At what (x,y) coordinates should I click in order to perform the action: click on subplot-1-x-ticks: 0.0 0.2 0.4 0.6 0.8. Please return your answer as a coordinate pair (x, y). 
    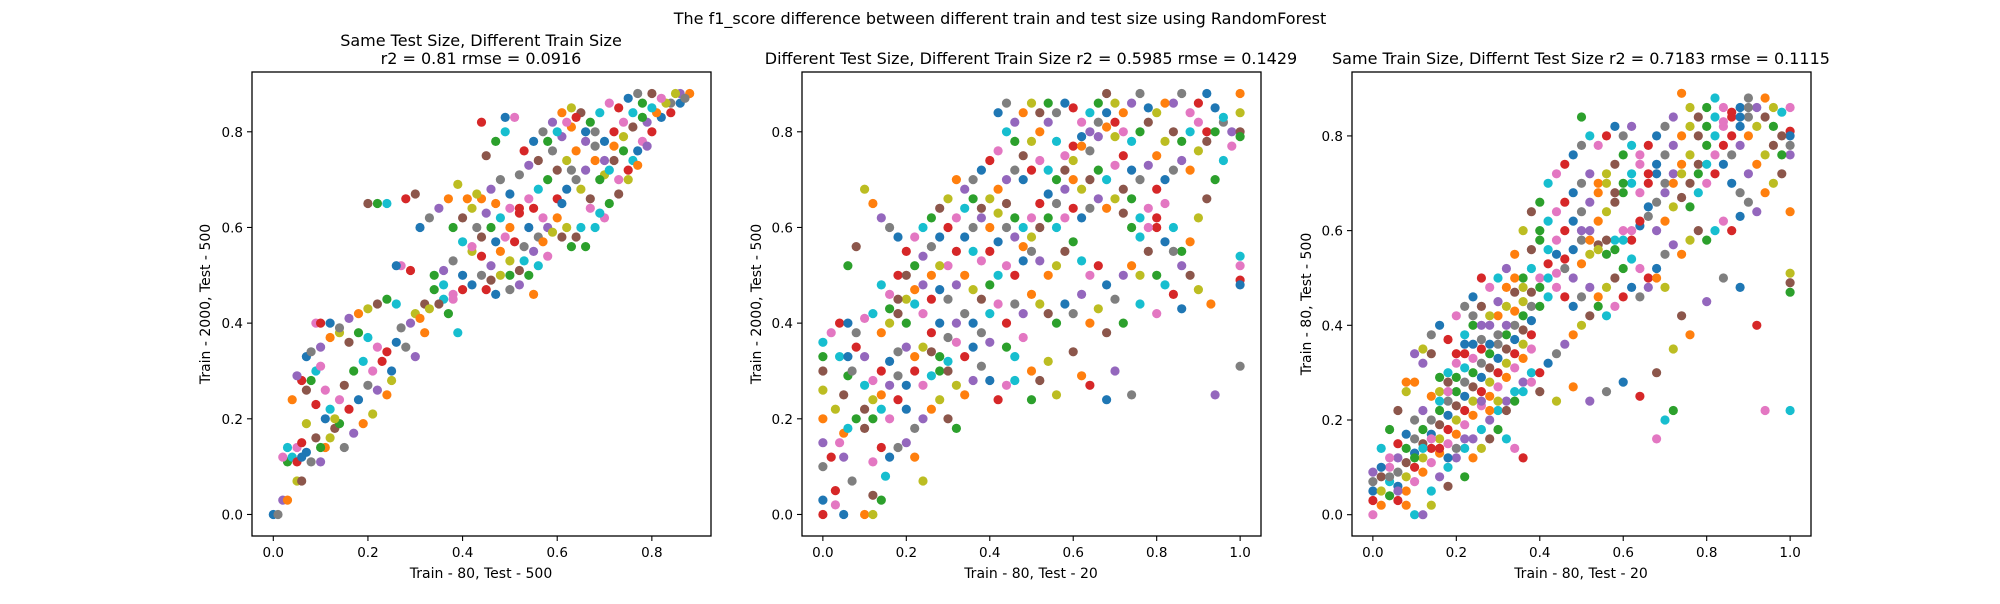
    Looking at the image, I should click on (463, 548).